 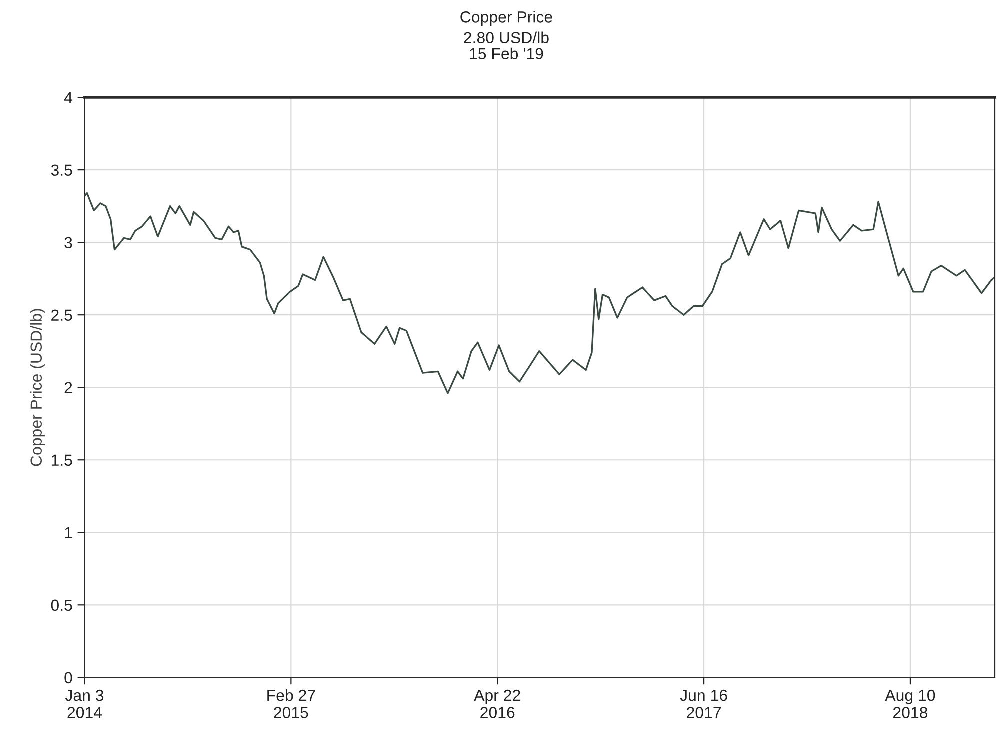 I want to click on y-tick-label: 1, so click(x=68, y=532).